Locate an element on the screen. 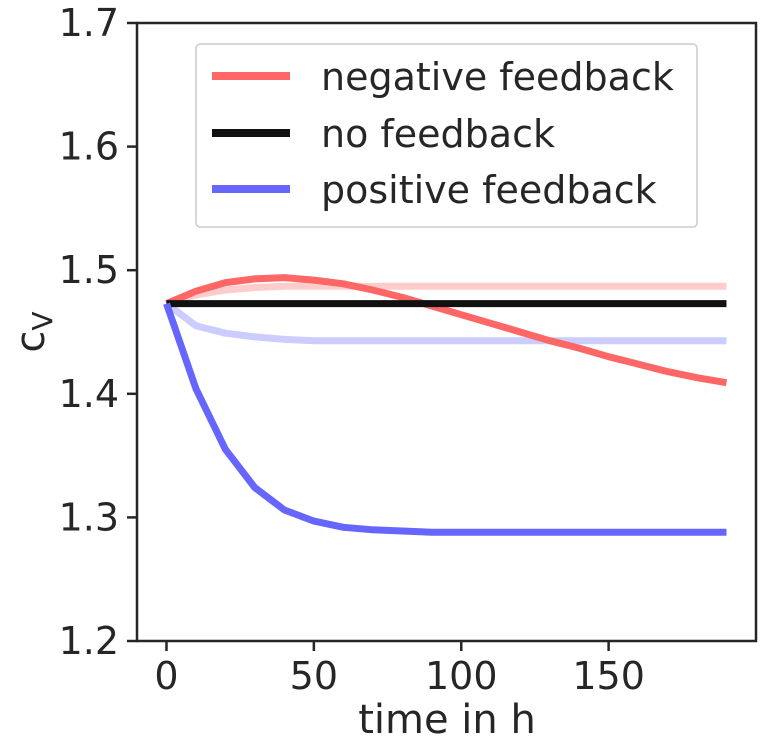  y-axis-label: cV is located at coordinates (33, 331).